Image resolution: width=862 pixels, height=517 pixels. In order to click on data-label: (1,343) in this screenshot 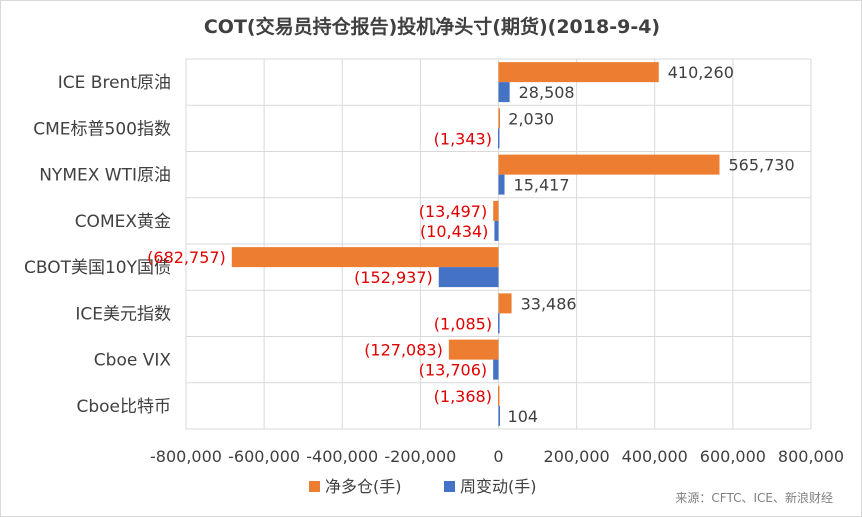, I will do `click(463, 138)`.